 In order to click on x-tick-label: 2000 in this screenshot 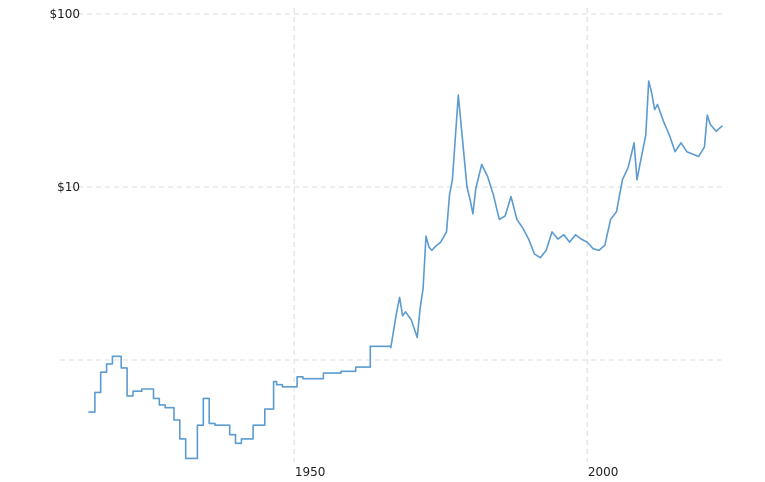, I will do `click(603, 472)`.